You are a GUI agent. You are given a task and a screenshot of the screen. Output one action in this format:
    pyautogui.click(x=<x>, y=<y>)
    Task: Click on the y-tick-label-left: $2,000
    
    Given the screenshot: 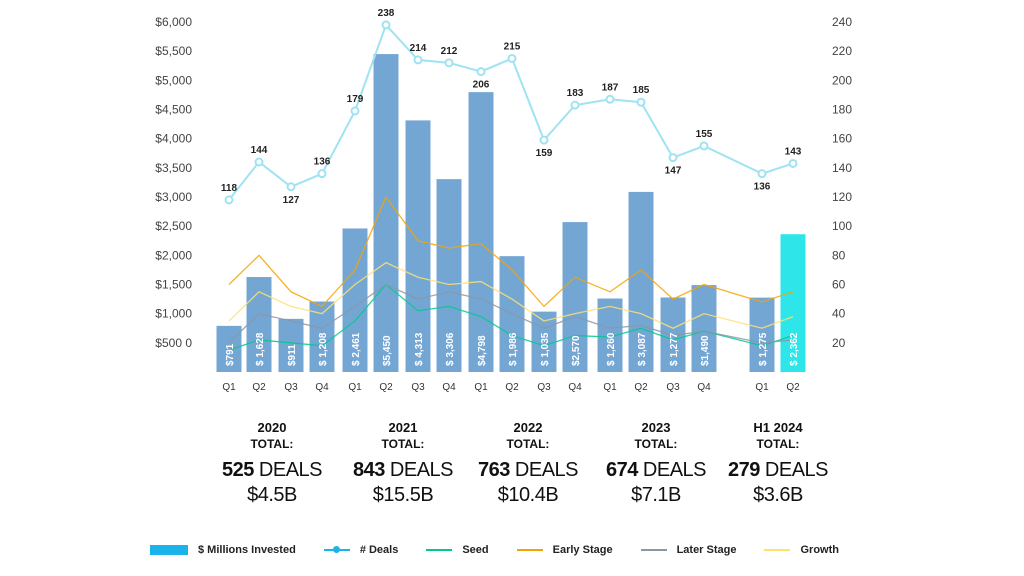 What is the action you would take?
    pyautogui.click(x=173, y=255)
    